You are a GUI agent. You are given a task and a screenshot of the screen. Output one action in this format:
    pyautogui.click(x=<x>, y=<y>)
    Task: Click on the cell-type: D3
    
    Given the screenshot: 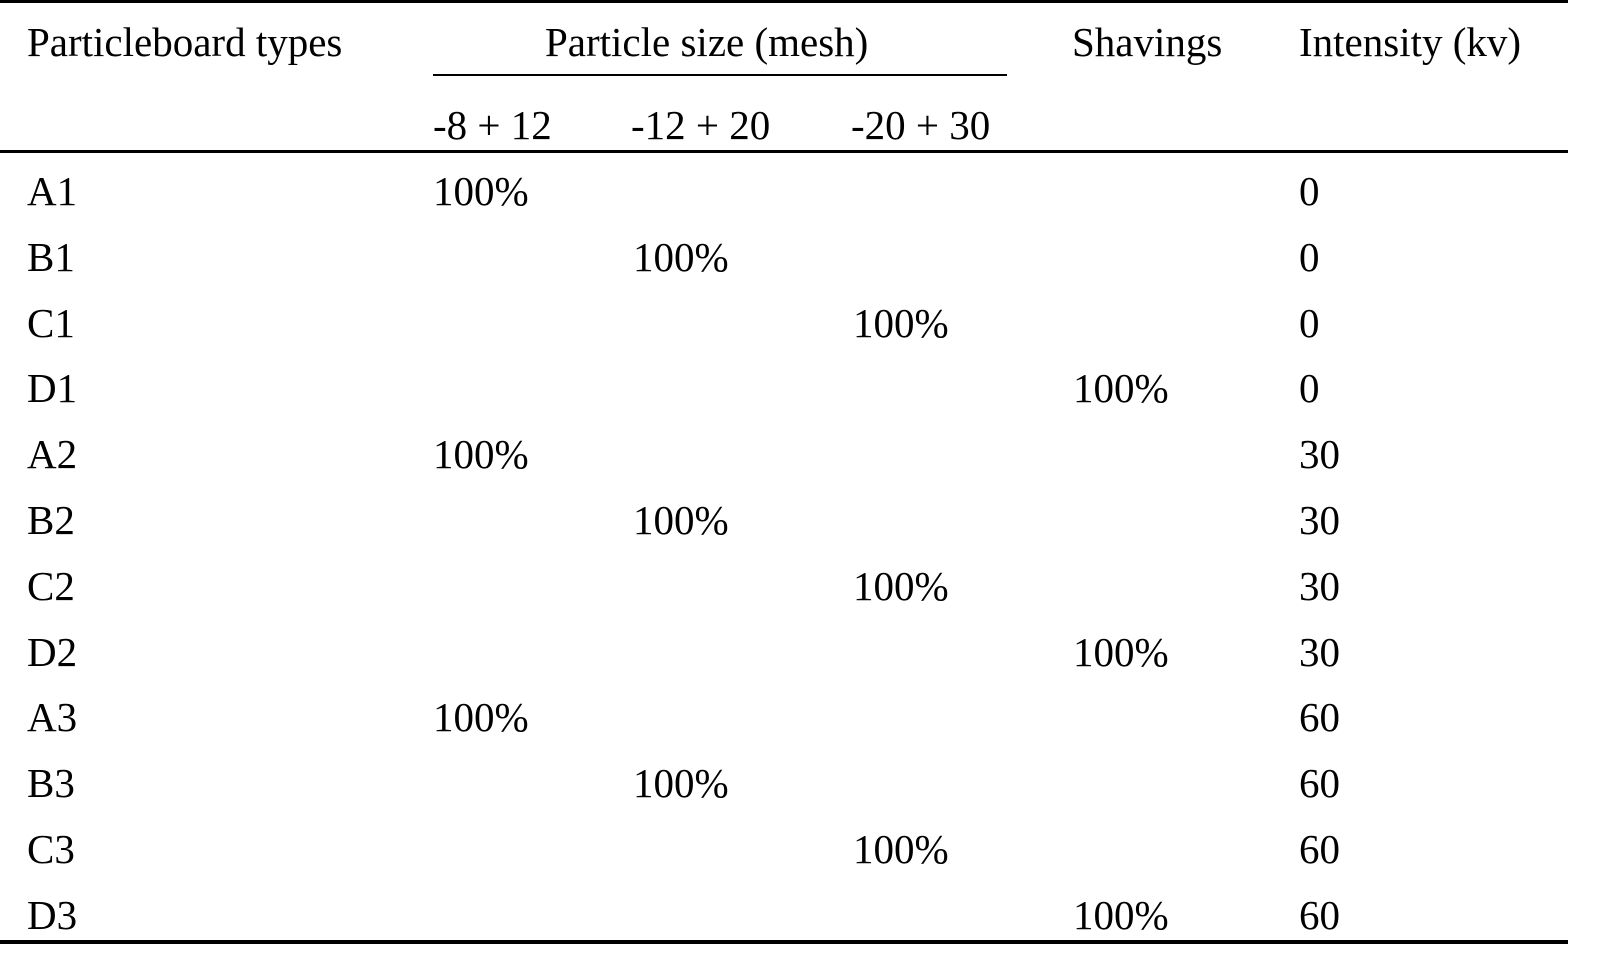 What is the action you would take?
    pyautogui.click(x=52, y=914)
    